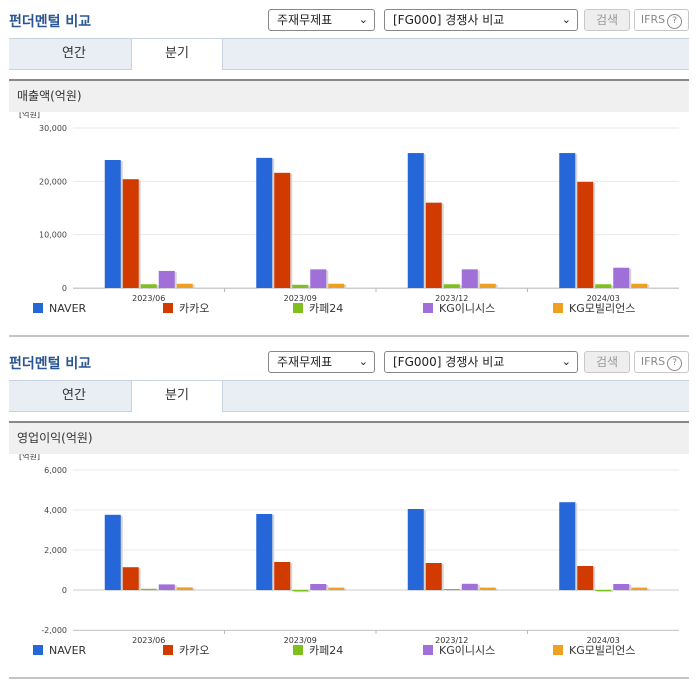  What do you see at coordinates (326, 308) in the screenshot?
I see `legend-label: 카페24` at bounding box center [326, 308].